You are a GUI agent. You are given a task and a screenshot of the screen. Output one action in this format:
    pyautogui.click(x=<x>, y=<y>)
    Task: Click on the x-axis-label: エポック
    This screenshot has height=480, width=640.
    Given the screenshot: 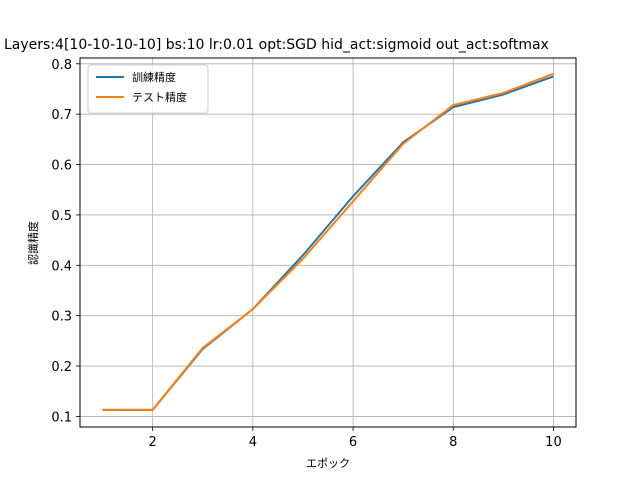 What is the action you would take?
    pyautogui.click(x=328, y=463)
    